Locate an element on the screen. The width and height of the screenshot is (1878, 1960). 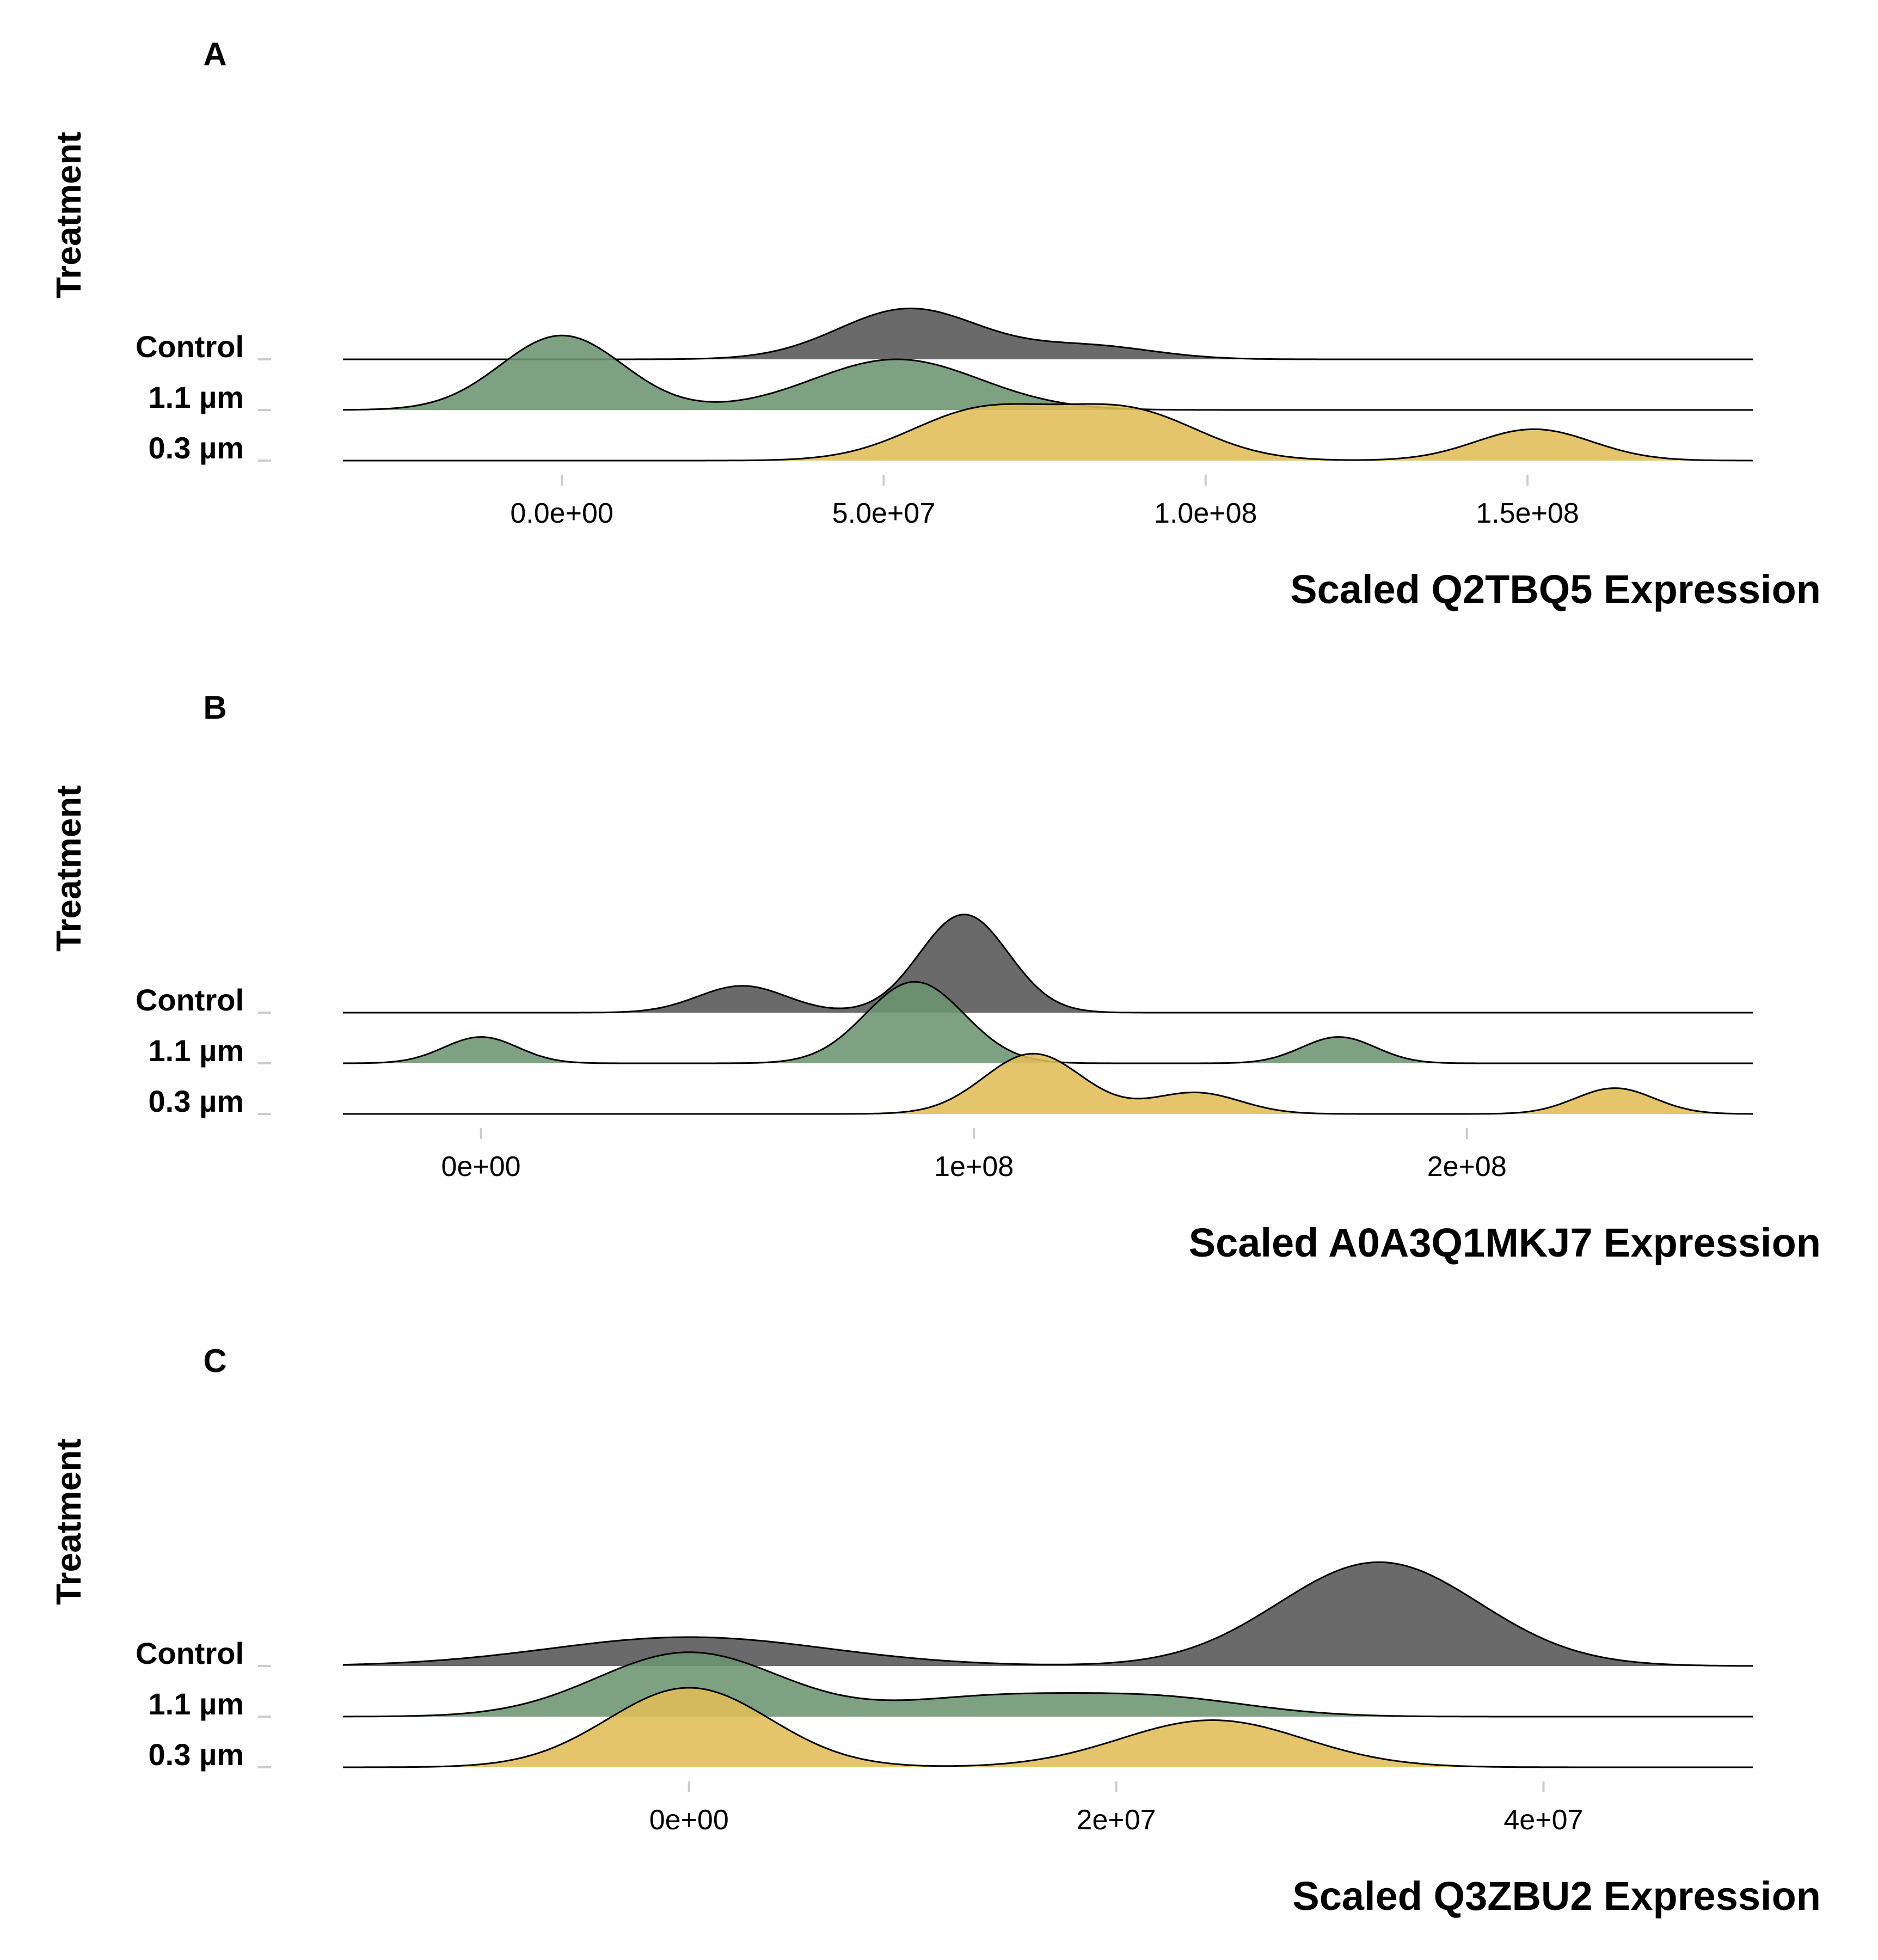
x-tick-label: 5.0e+07 is located at coordinates (884, 513).